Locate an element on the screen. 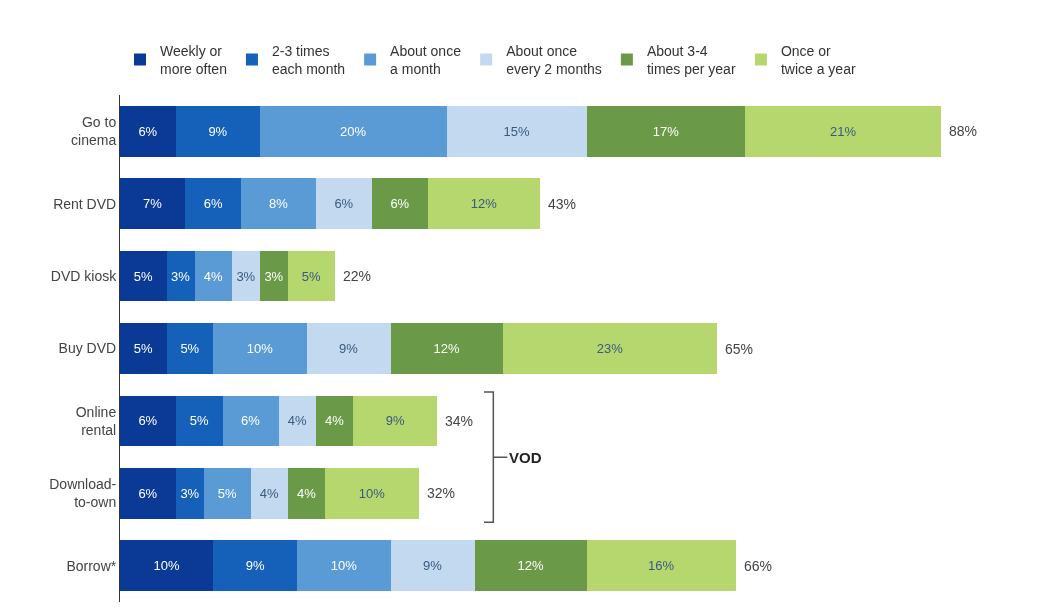 This screenshot has height=612, width=1047. data-label: 7% is located at coordinates (153, 204).